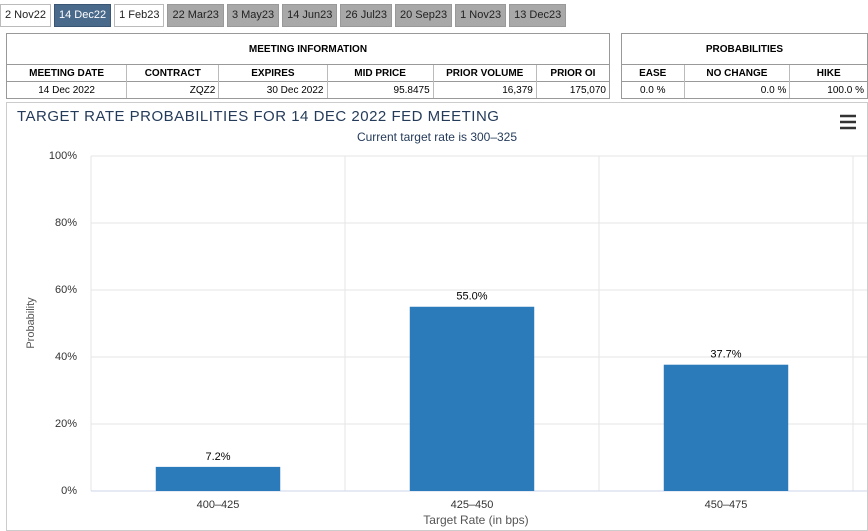 This screenshot has width=868, height=531. Describe the element at coordinates (272, 73) in the screenshot. I see `column-header: EXPIRES` at that location.